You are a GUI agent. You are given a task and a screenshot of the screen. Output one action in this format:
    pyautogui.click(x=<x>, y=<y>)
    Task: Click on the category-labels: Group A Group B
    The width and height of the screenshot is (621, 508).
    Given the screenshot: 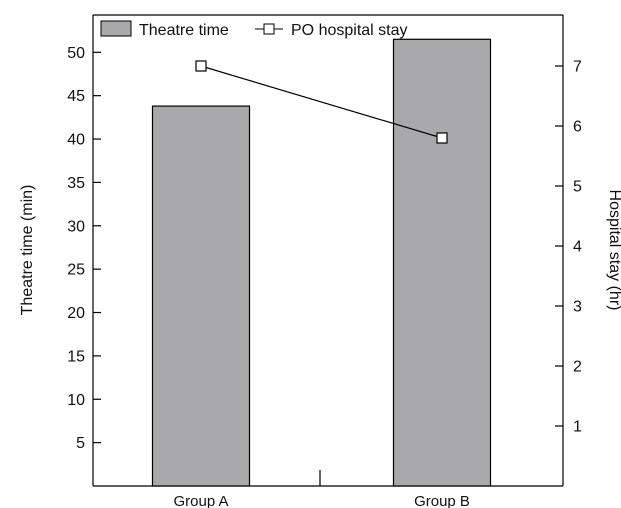 What is the action you would take?
    pyautogui.click(x=321, y=500)
    